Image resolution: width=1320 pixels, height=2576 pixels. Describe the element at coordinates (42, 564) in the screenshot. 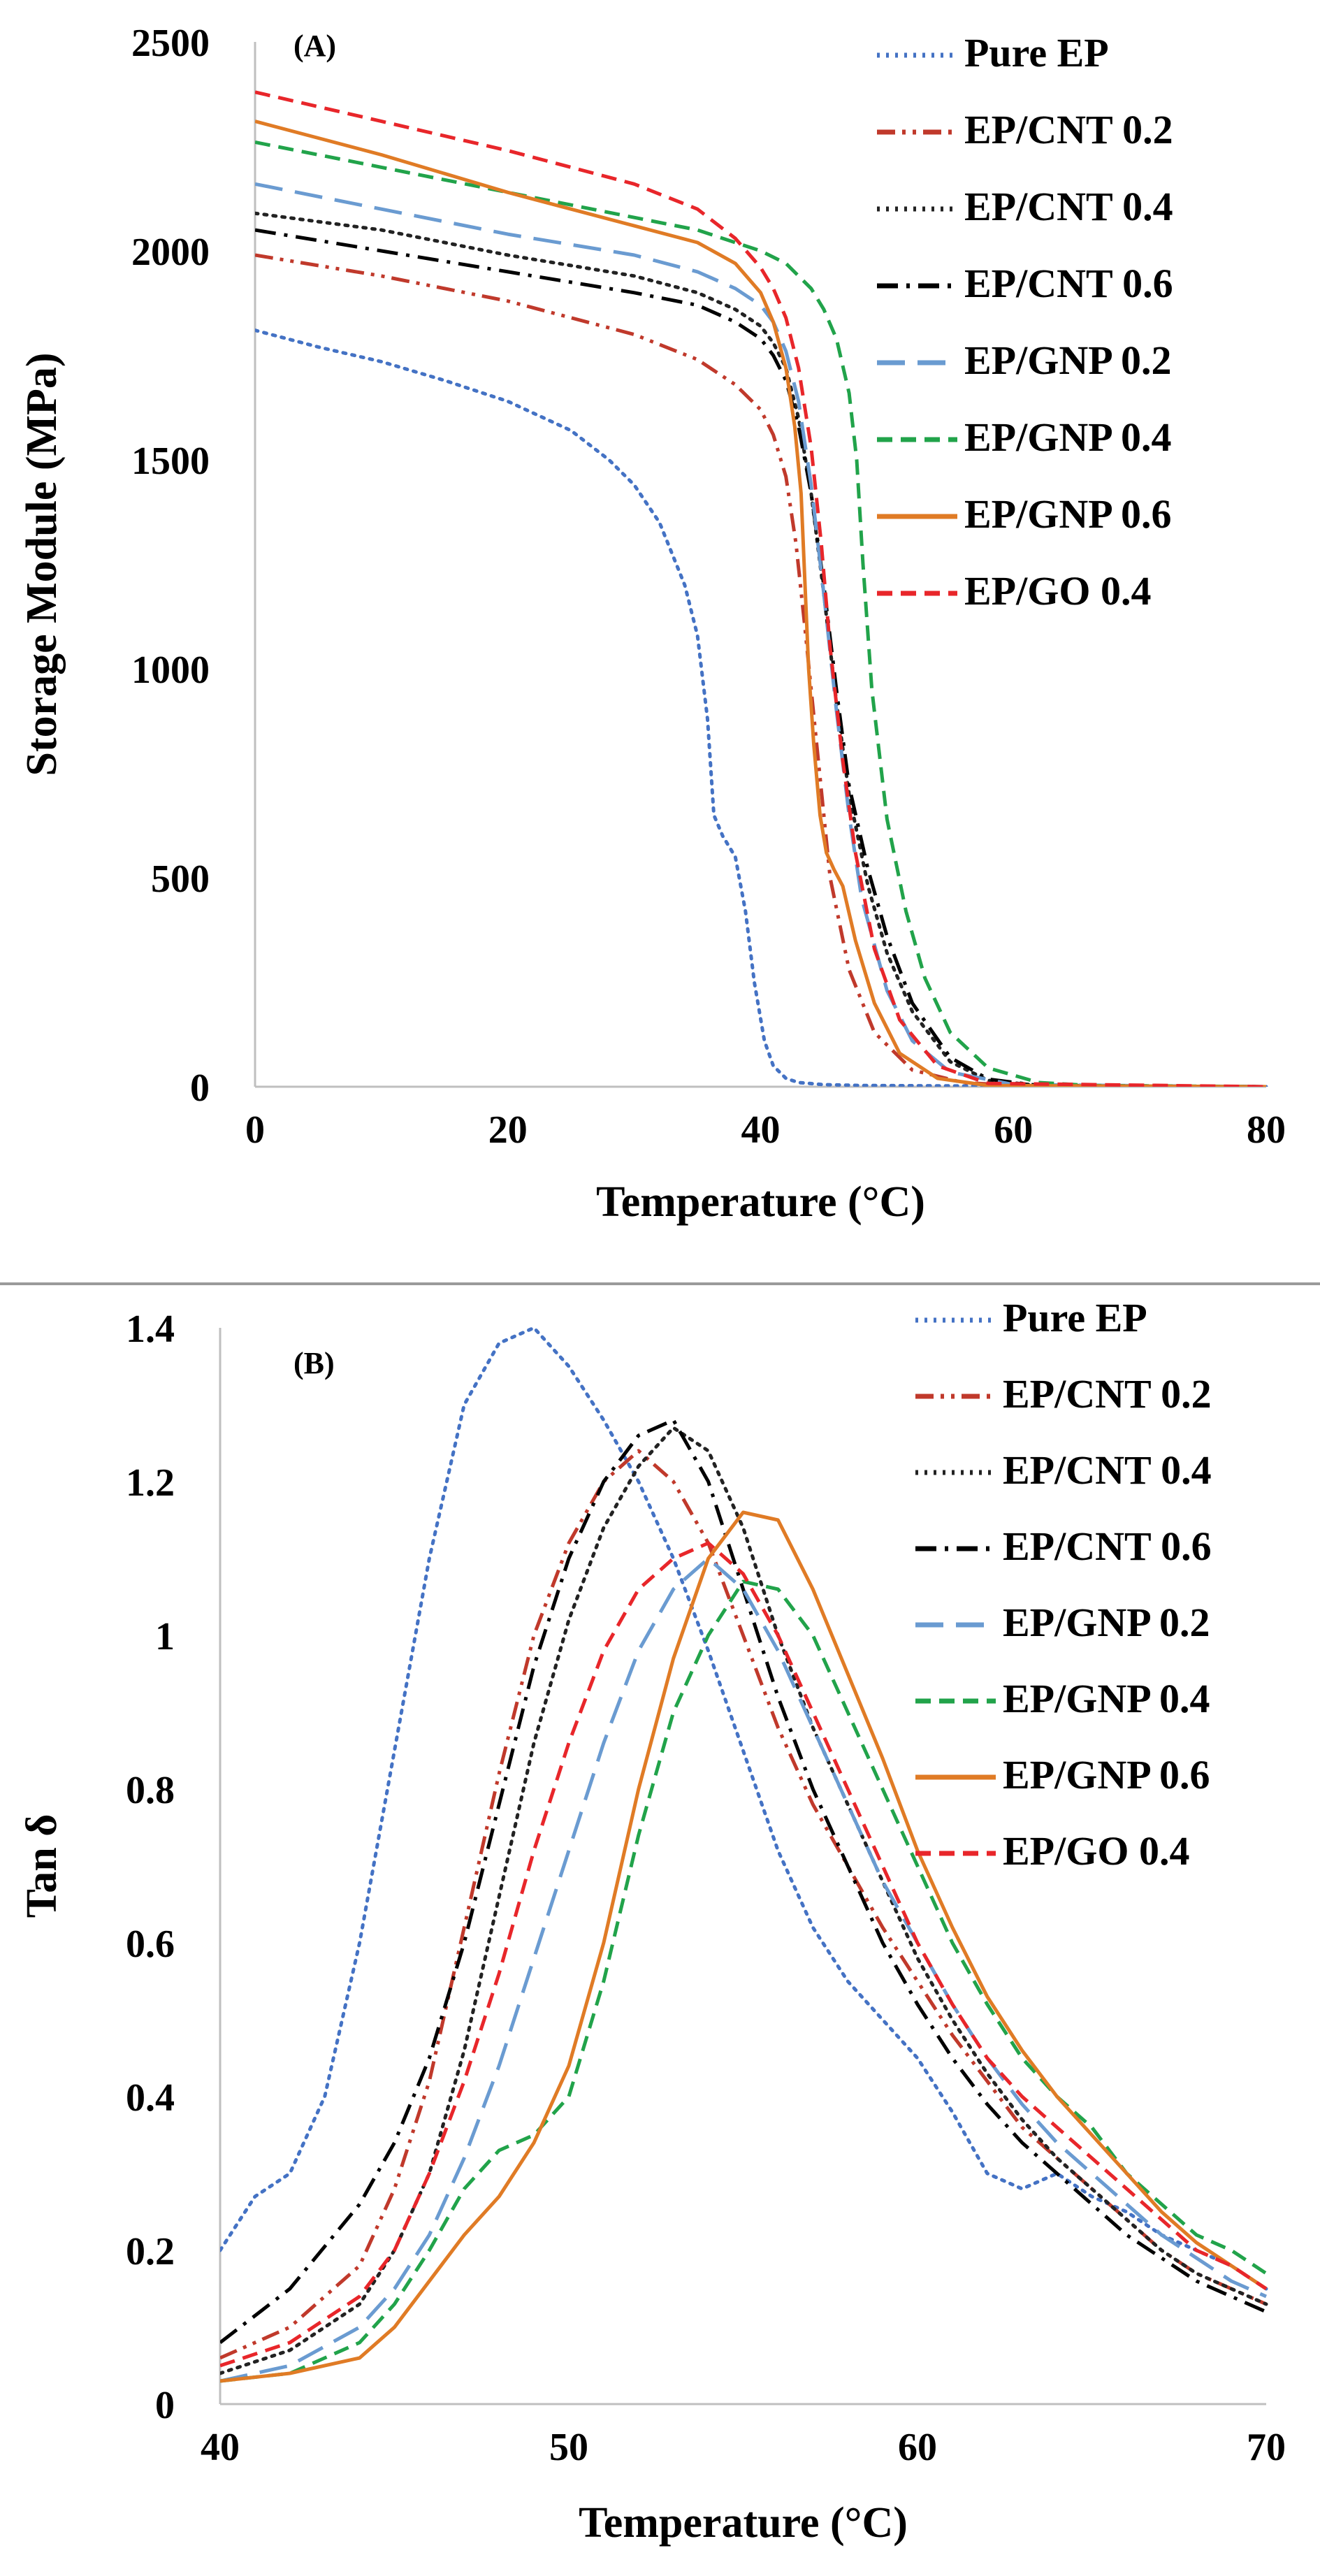

I see `y-axis-label: Storage Module (MPa)` at that location.